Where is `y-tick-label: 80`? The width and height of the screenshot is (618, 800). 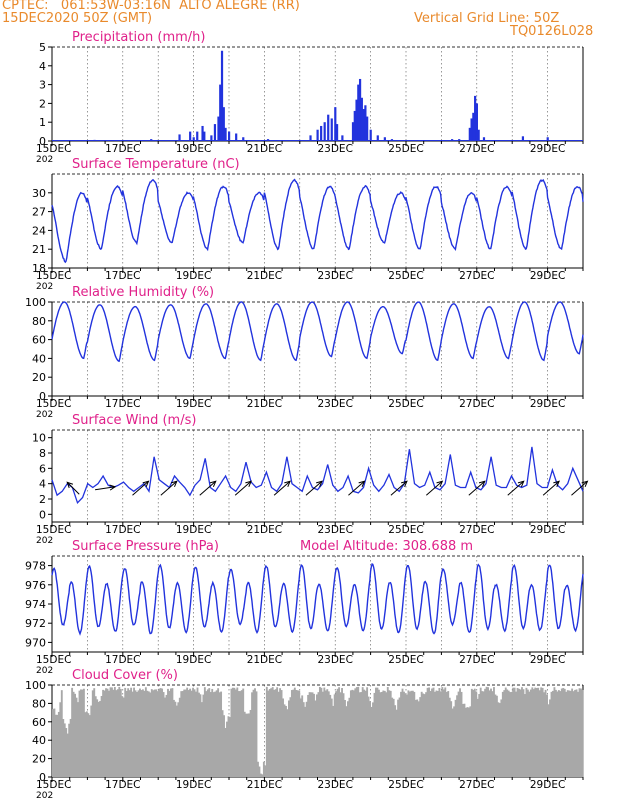
y-tick-label: 80 is located at coordinates (39, 321).